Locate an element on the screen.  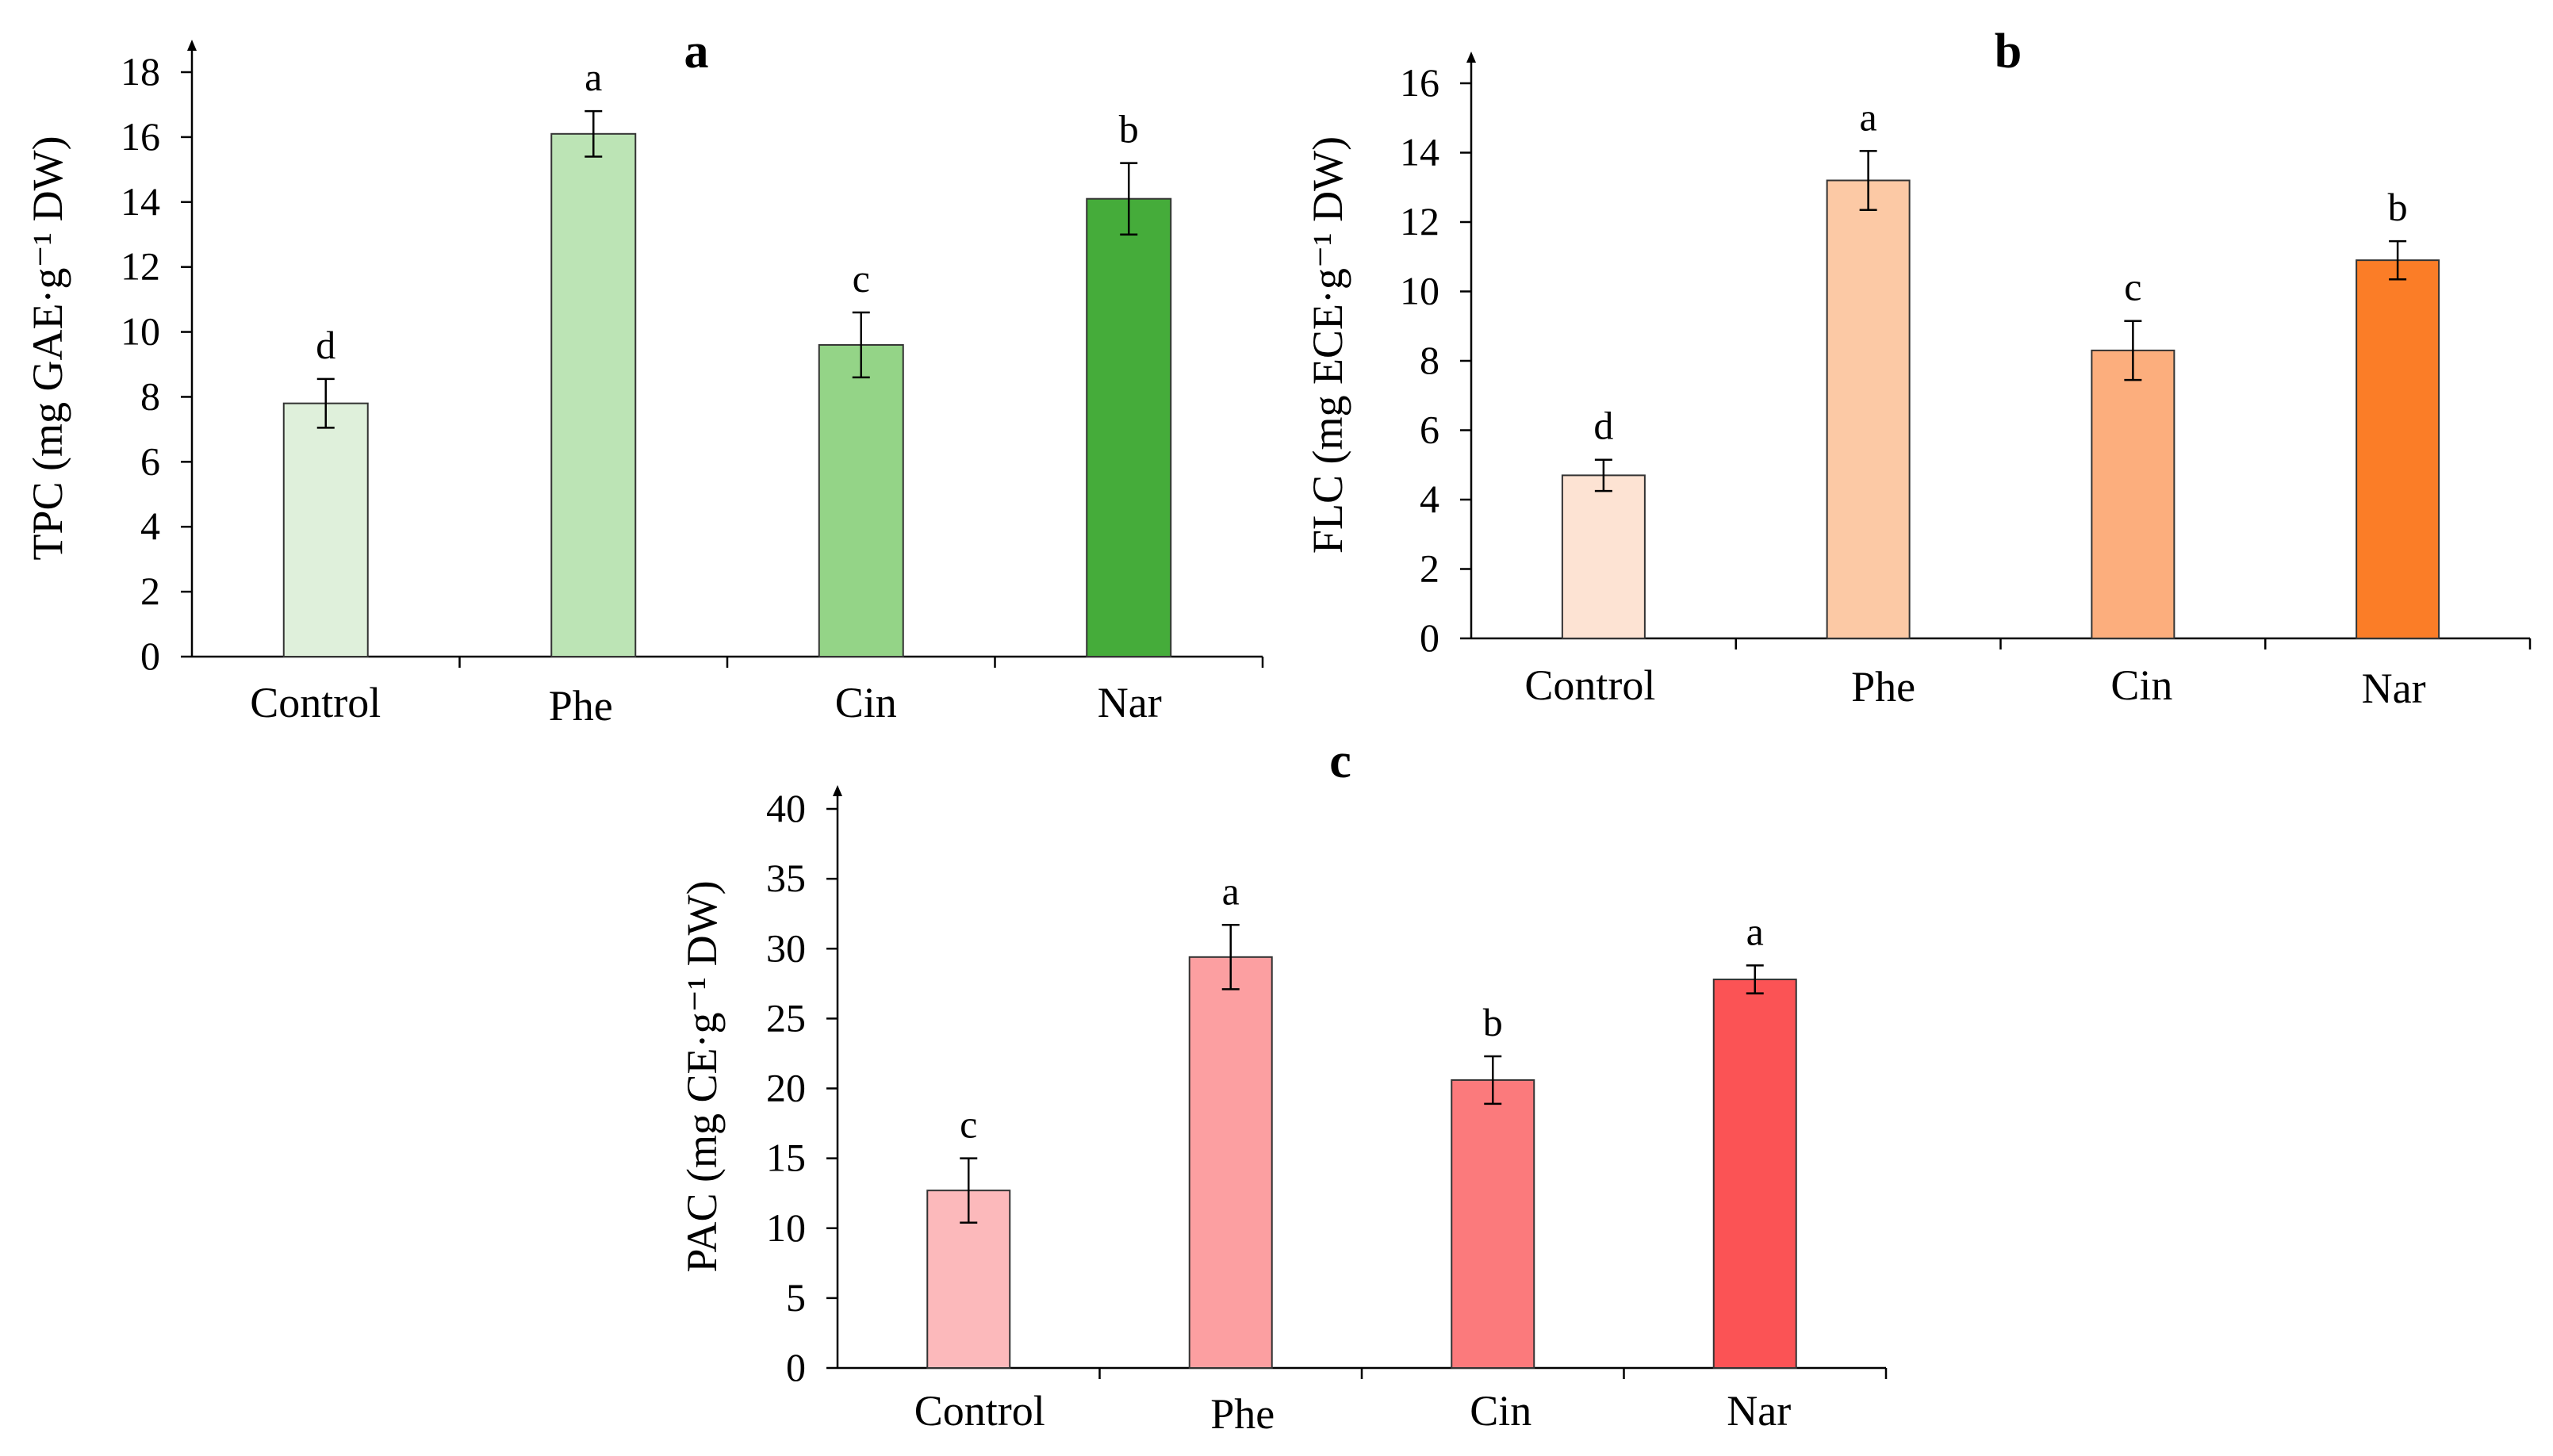
panel-title: a is located at coordinates (697, 52).